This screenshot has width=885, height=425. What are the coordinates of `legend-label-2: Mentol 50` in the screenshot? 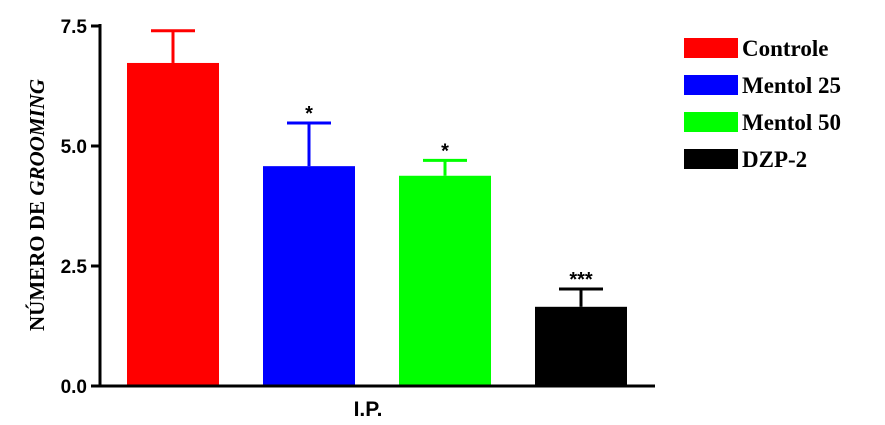 It's located at (791, 122).